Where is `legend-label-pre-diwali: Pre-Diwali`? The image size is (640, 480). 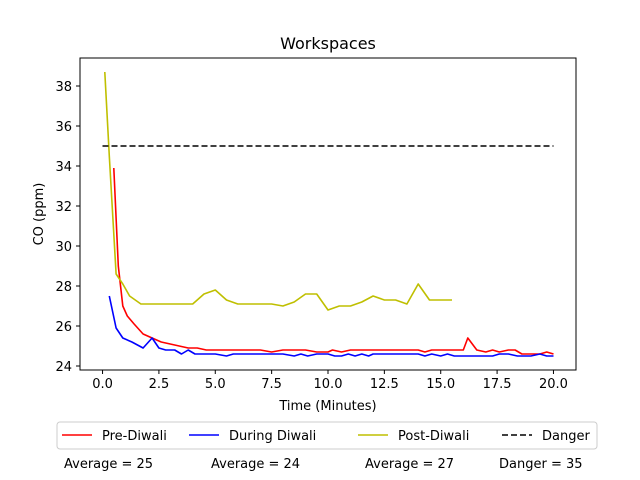 legend-label-pre-diwali: Pre-Diwali is located at coordinates (134, 436).